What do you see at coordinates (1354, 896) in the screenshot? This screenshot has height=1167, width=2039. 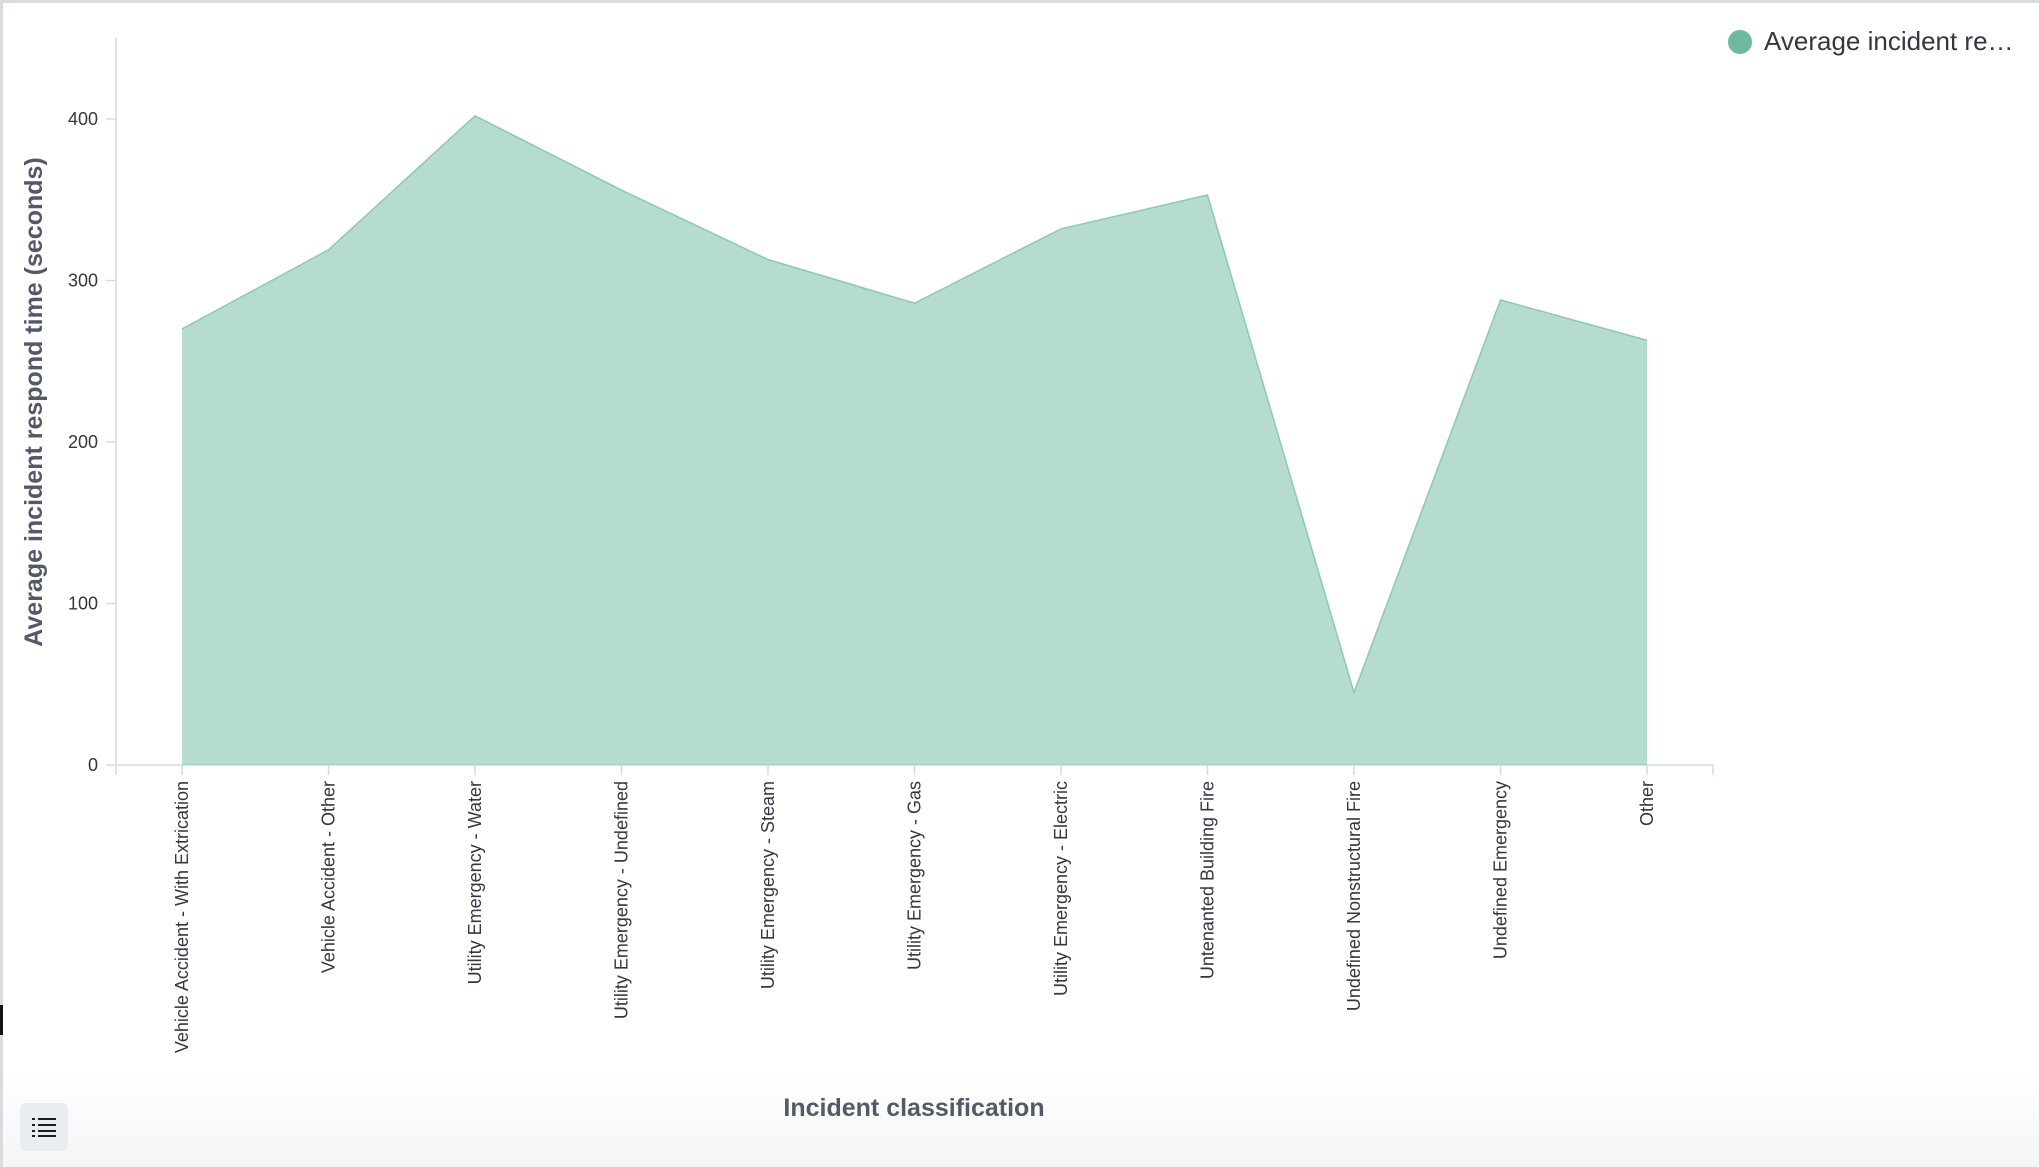 I see `x-tick-label: Undefined Nonstructural Fire` at bounding box center [1354, 896].